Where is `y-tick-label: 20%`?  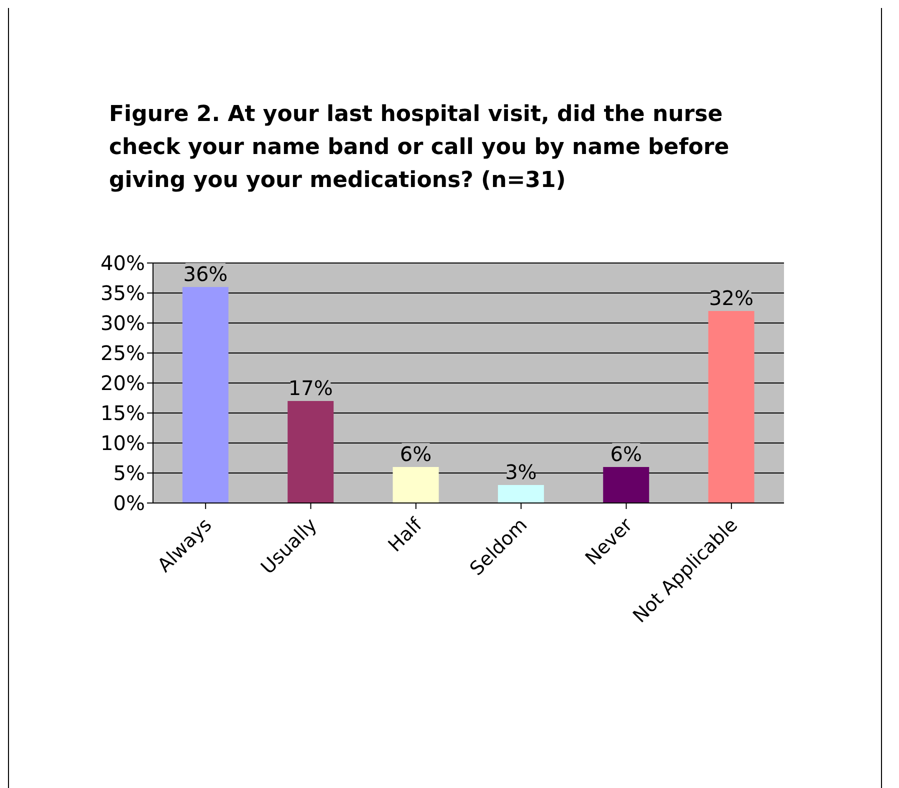
y-tick-label: 20% is located at coordinates (122, 383).